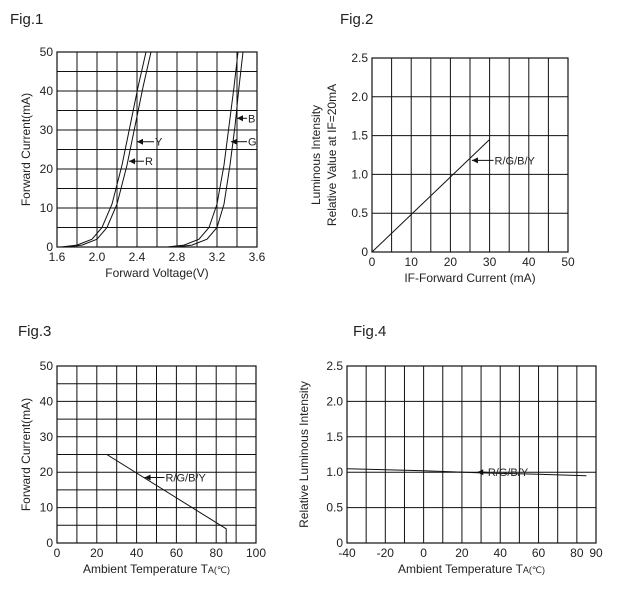 This screenshot has width=629, height=597. Describe the element at coordinates (501, 553) in the screenshot. I see `fig4-xtick-label: 40` at that location.